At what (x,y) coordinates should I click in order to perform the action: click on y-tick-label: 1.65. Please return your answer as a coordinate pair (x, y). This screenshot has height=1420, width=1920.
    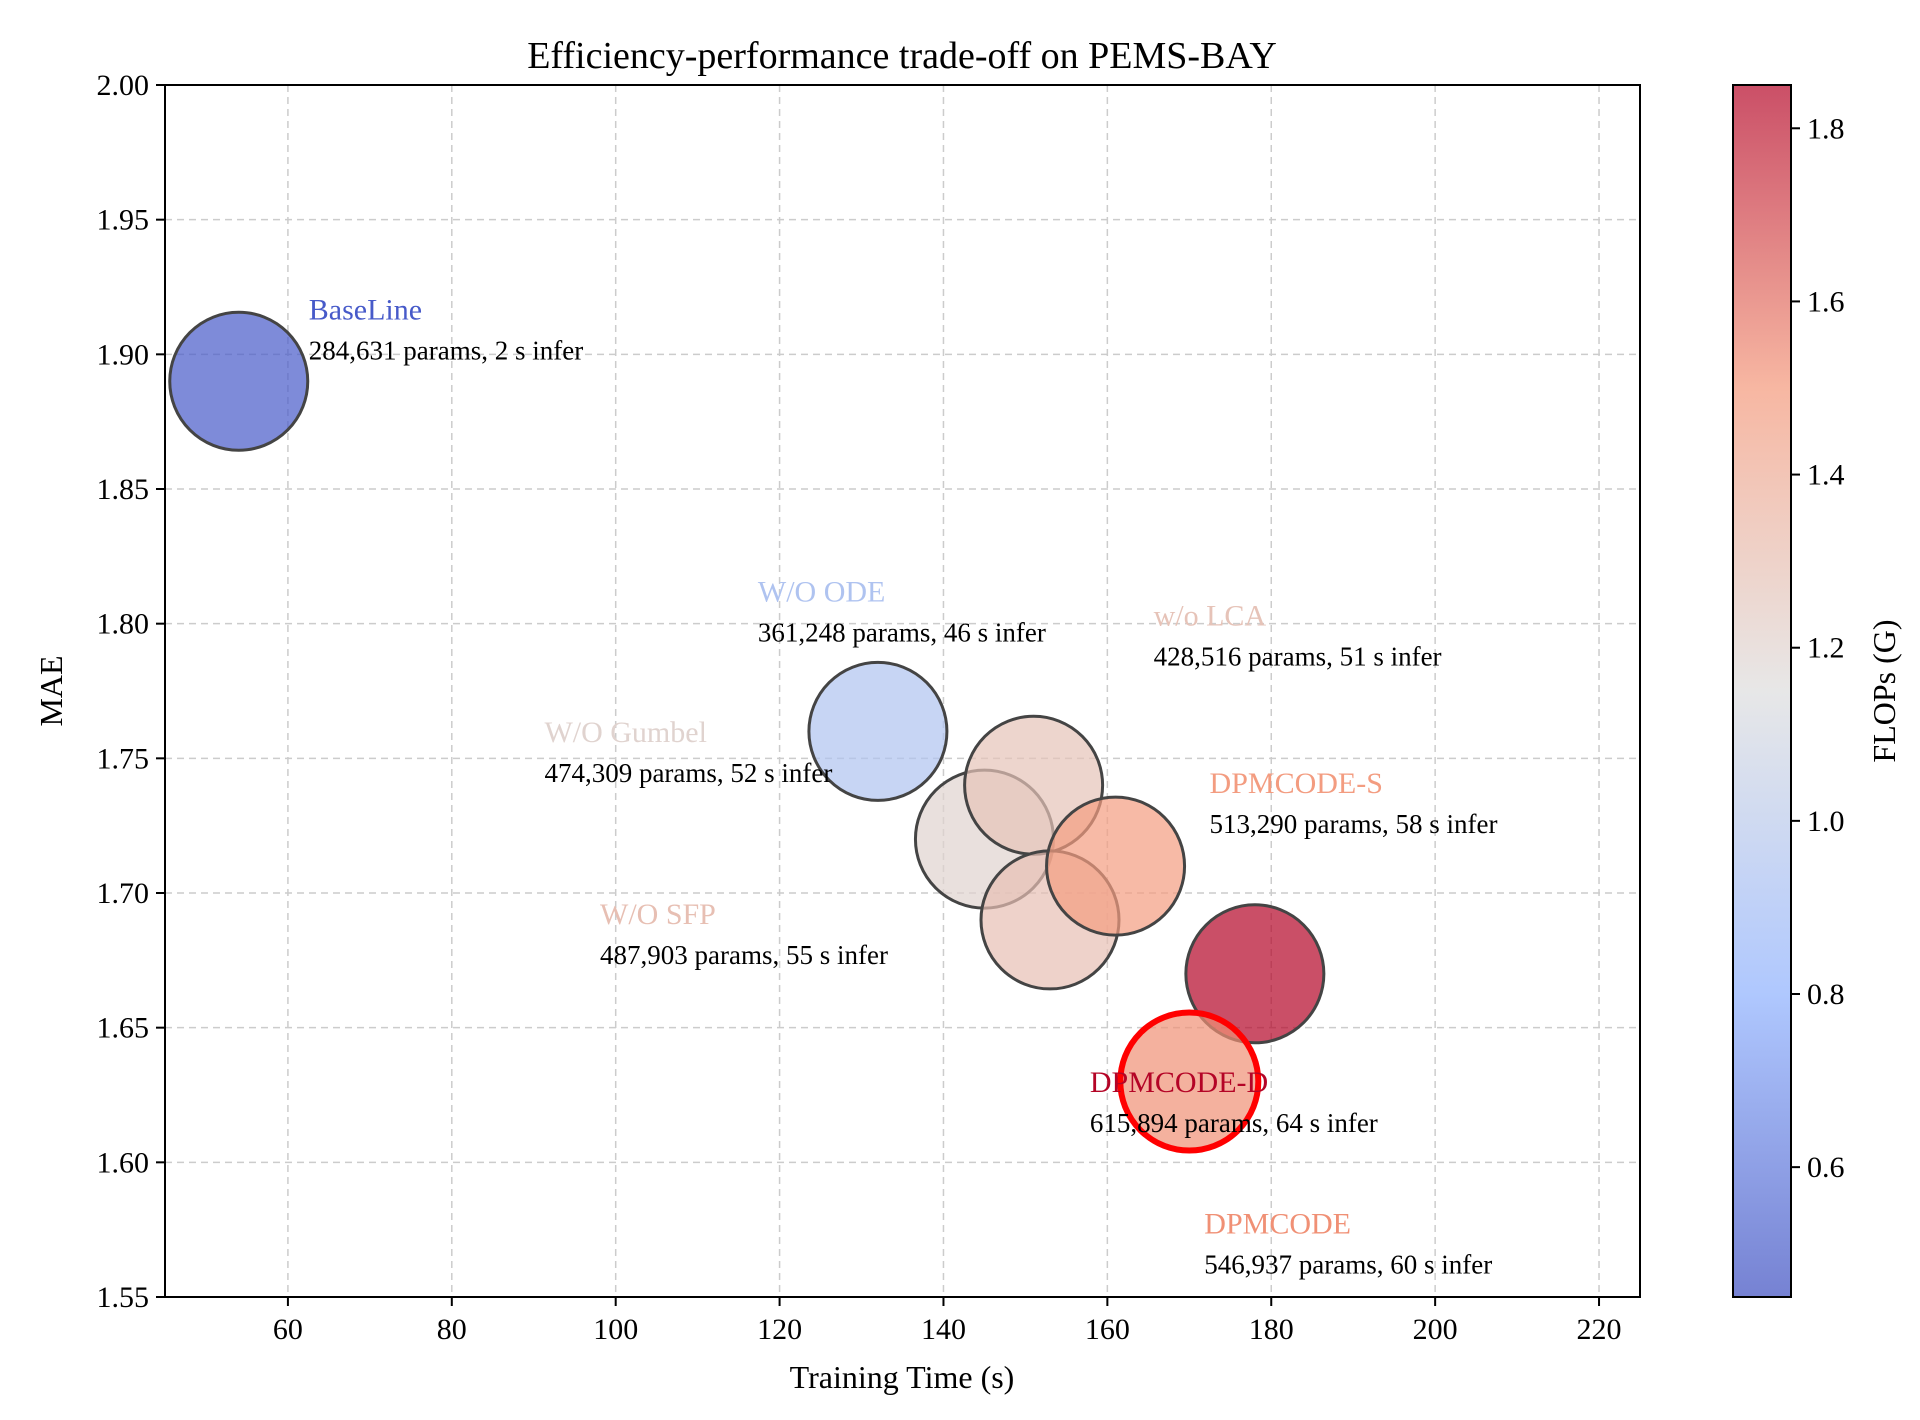
    Looking at the image, I should click on (123, 1028).